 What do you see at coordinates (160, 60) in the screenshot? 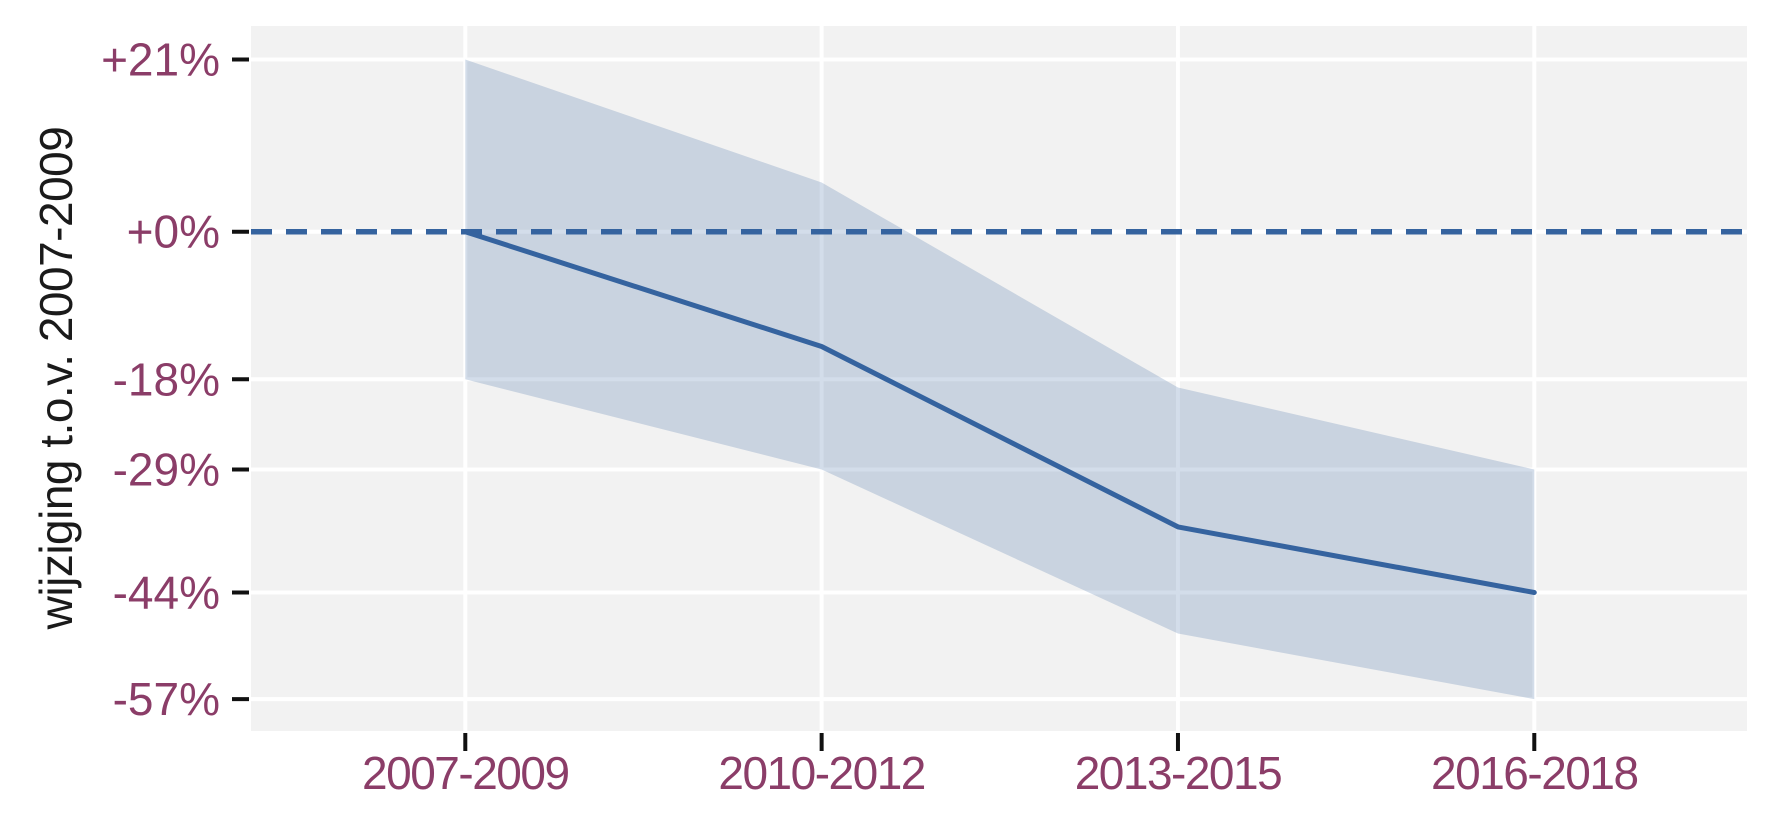
I see `y-tick-label: +21%` at bounding box center [160, 60].